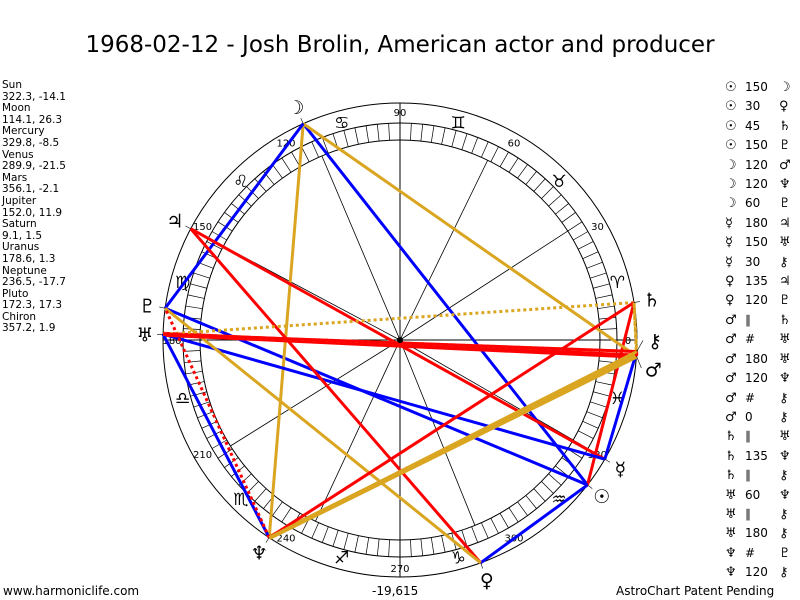  I want to click on aspect-line-uranus-neptune, so click(216, 436).